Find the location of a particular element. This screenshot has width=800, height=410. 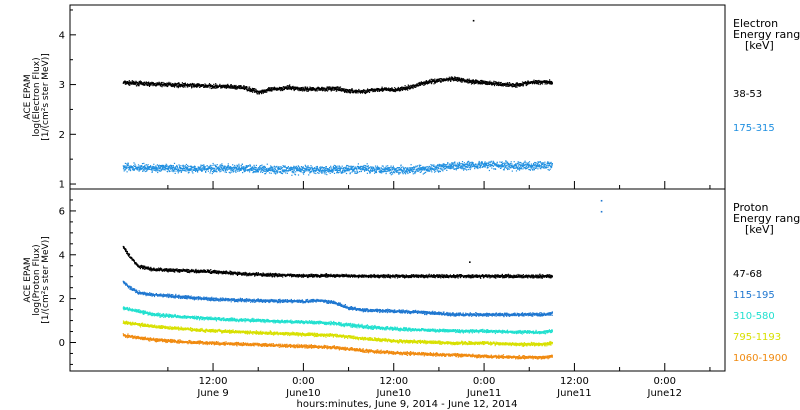

y-axis-label-line: [1/(cm²s ster MeV)] is located at coordinates (46, 279).